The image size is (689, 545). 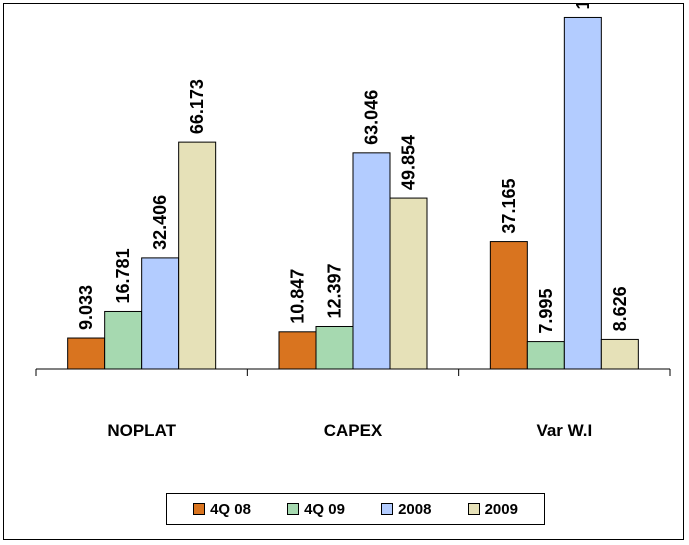 I want to click on legend-item-2009: 2009, so click(x=492, y=509).